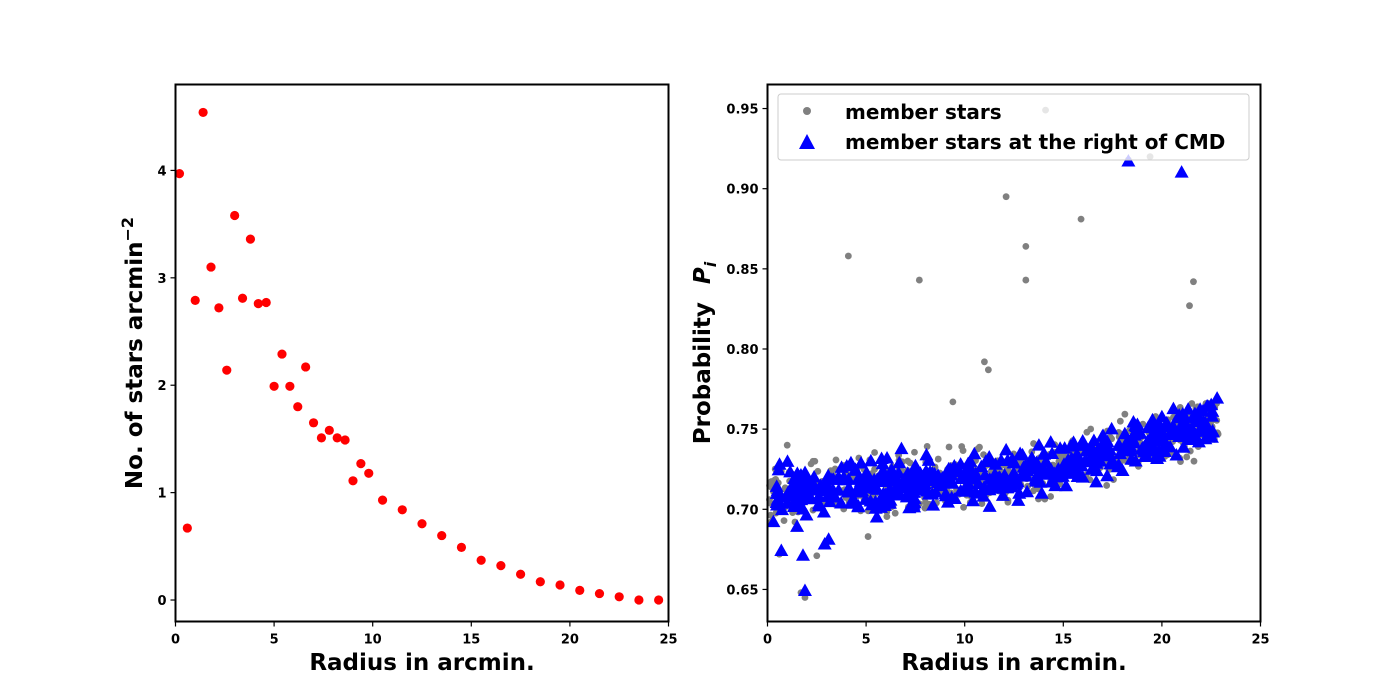 Image resolution: width=1400 pixels, height=700 pixels. I want to click on legend-member-marker, so click(807, 111).